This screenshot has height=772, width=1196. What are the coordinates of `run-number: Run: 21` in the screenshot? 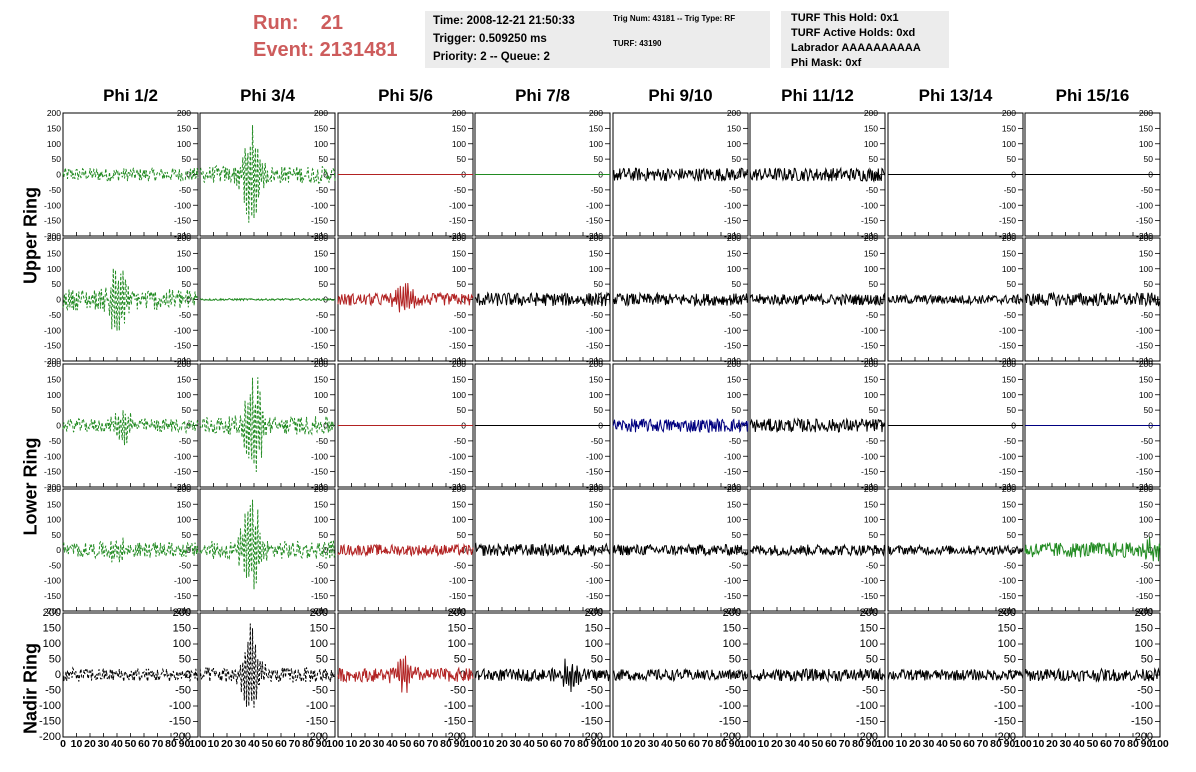 It's located at (298, 23).